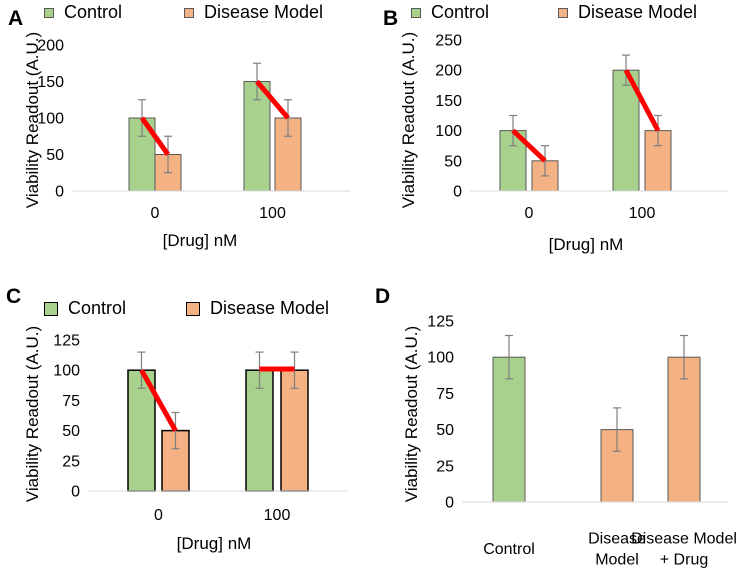 This screenshot has width=747, height=569. I want to click on x-tick-label: Control, so click(509, 549).